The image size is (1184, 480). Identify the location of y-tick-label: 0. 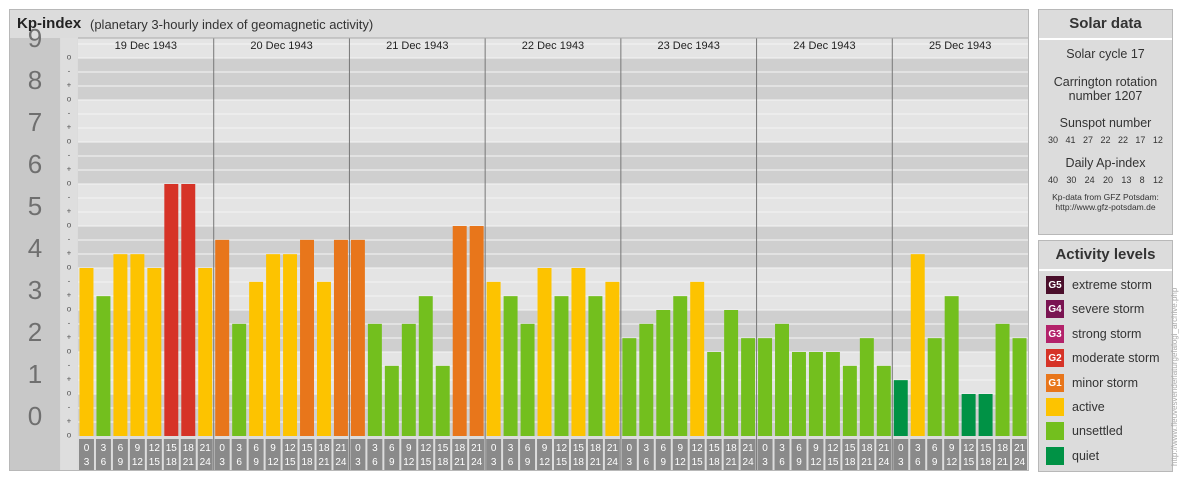
(35, 416).